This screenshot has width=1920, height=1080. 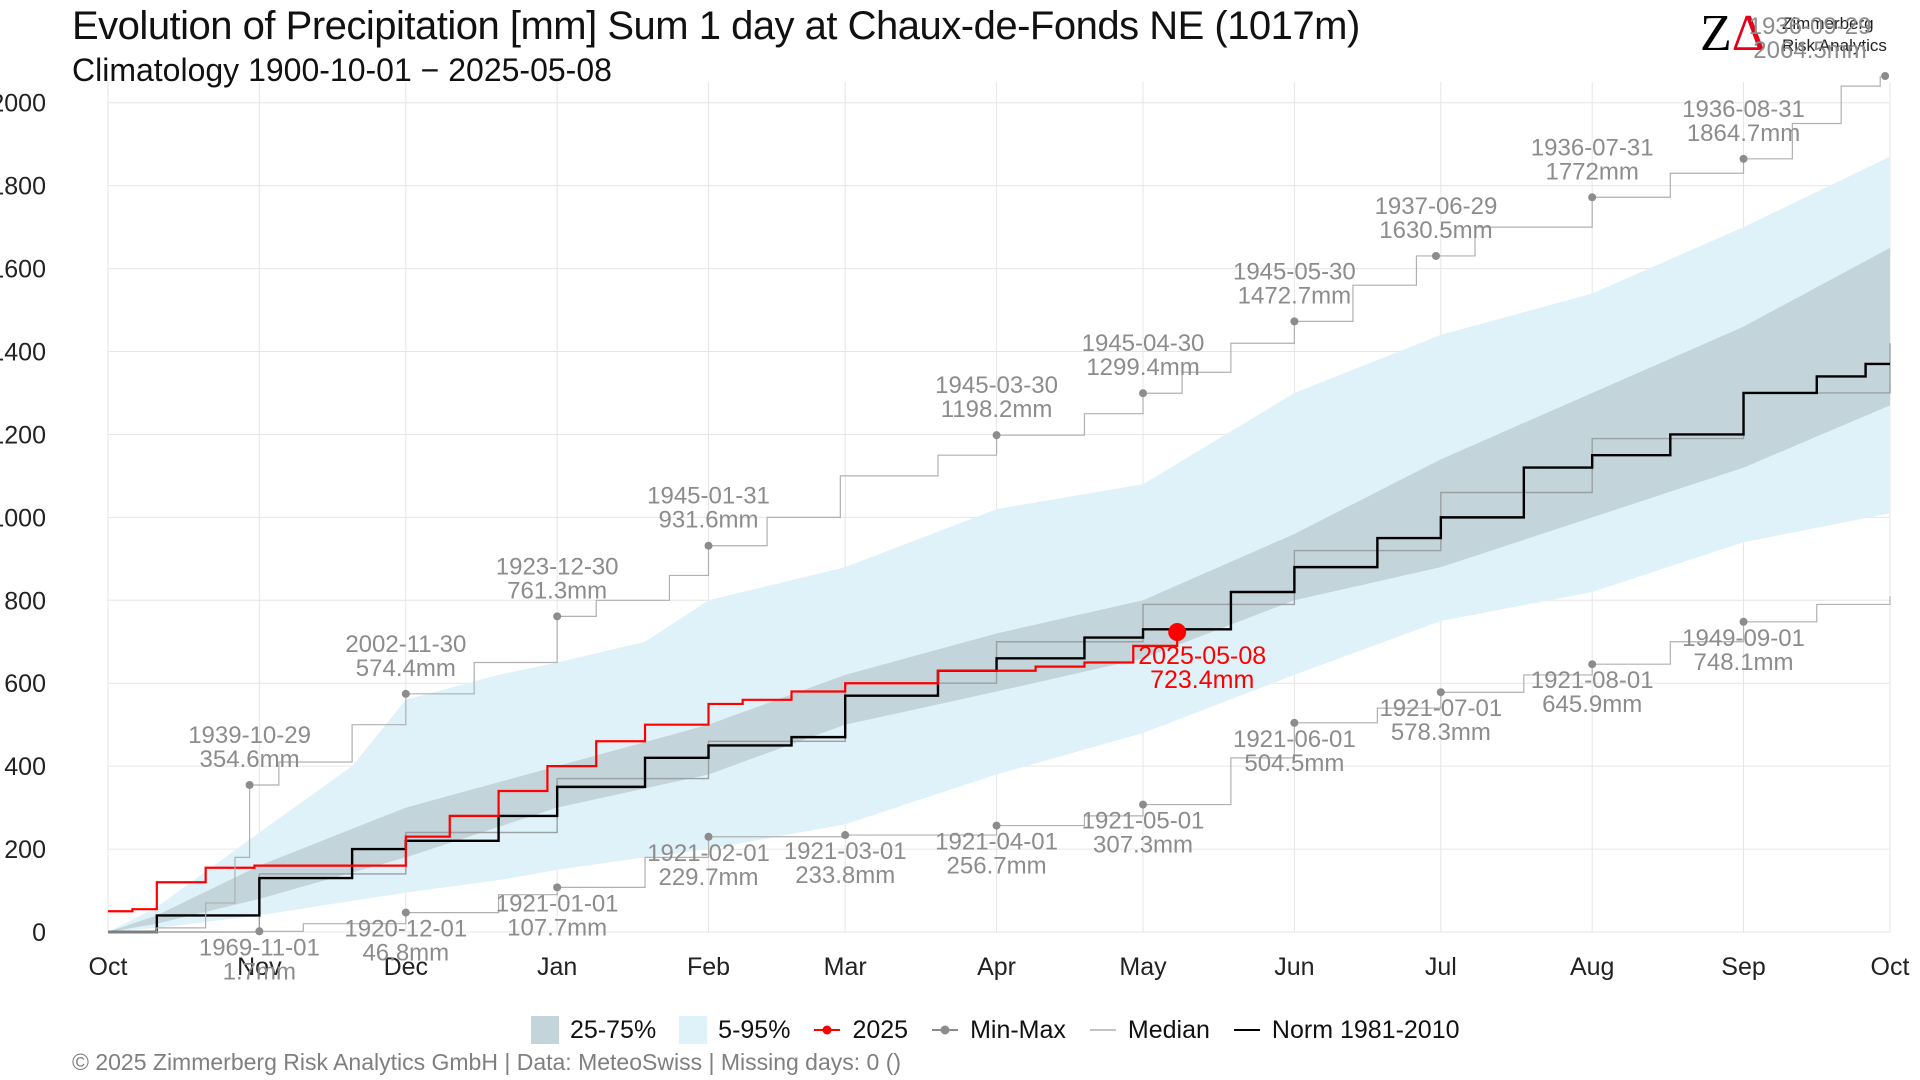 I want to click on current-date-label: 2025-05-08, so click(x=1202, y=656).